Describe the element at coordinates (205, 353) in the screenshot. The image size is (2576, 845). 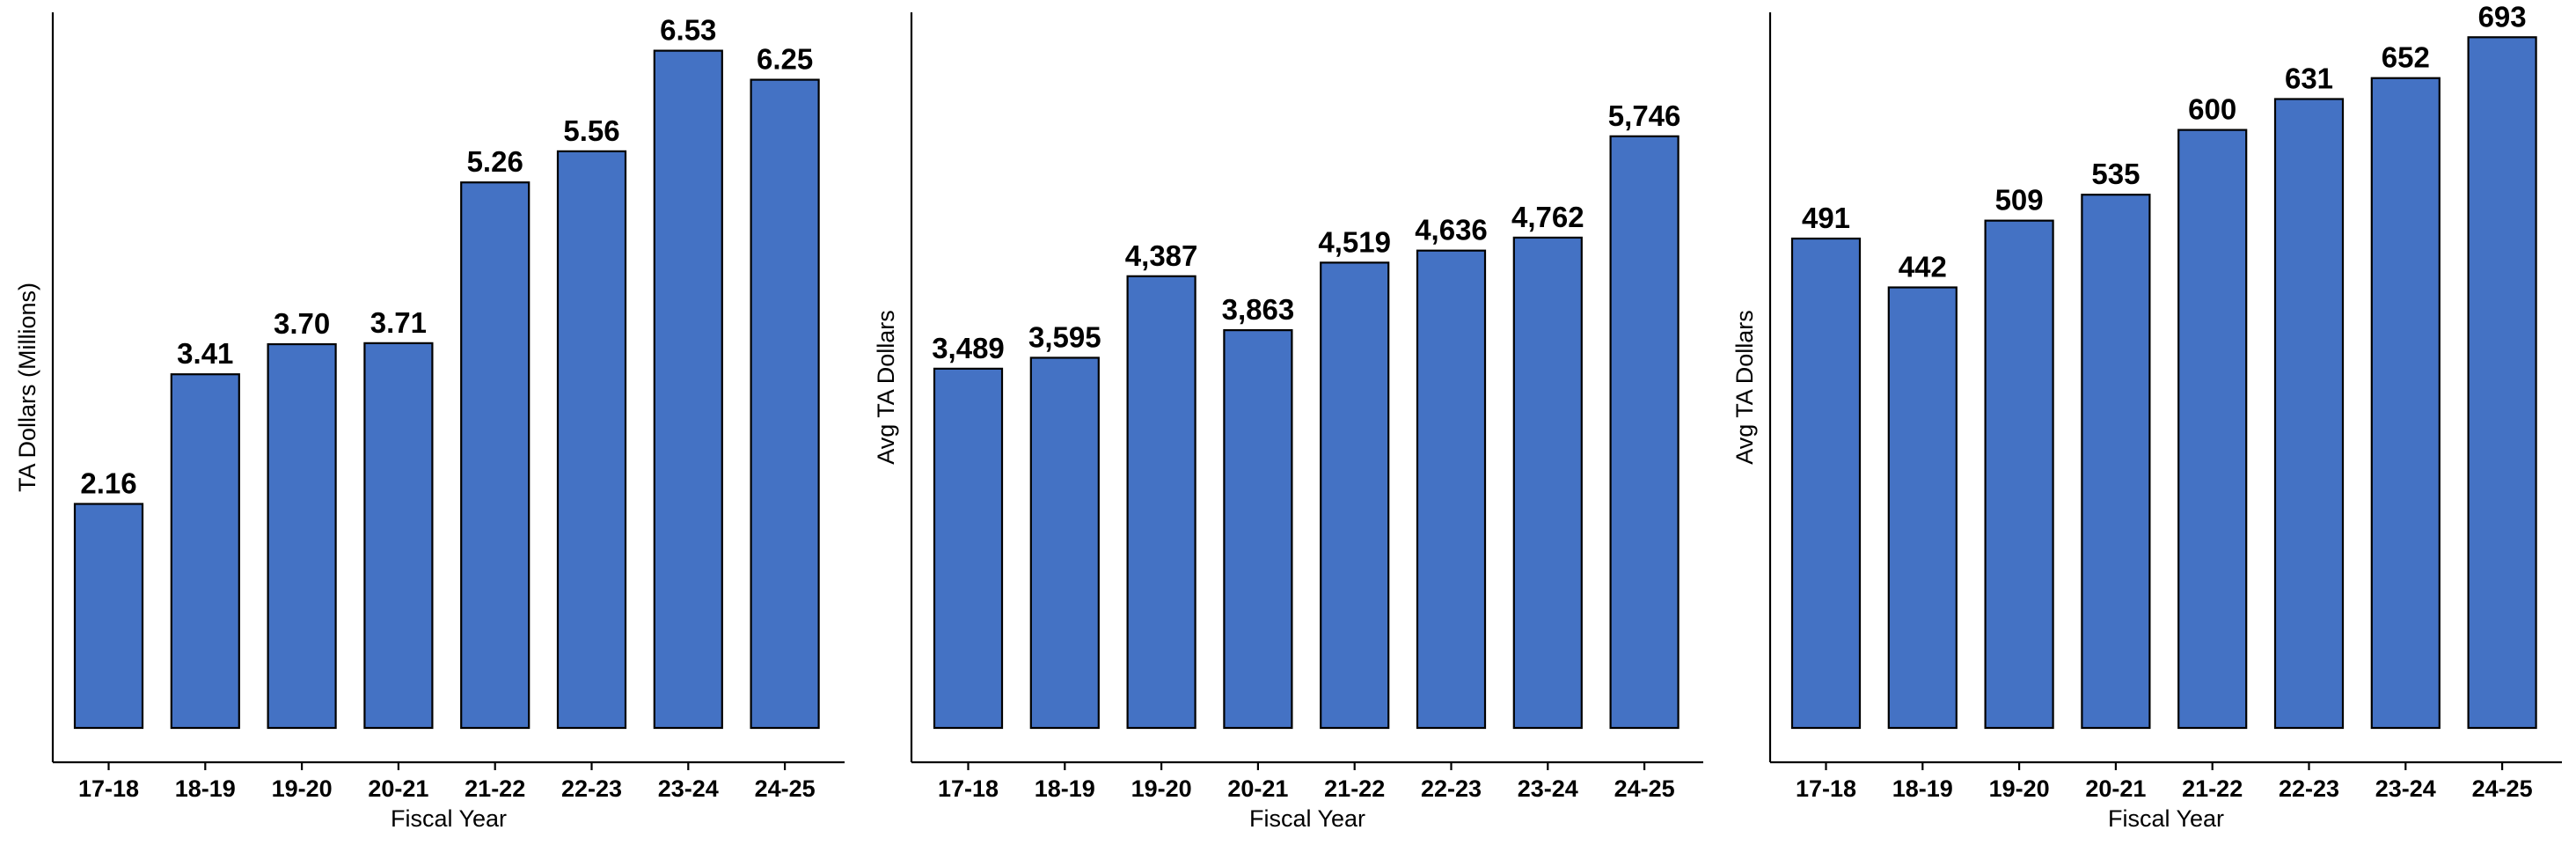
I see `data-label: 3.41` at that location.